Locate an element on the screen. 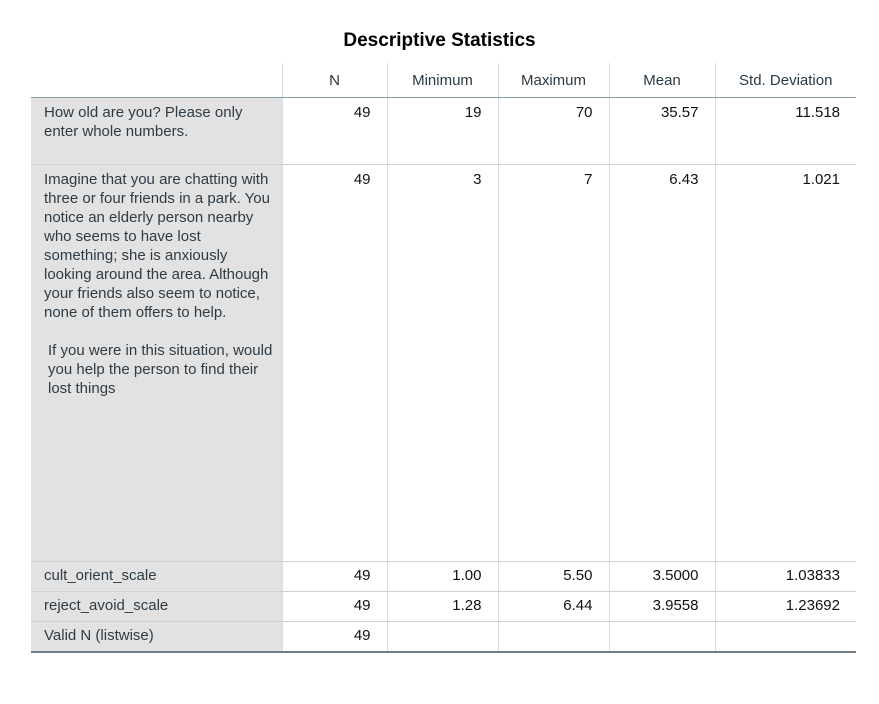 This screenshot has width=879, height=704. cell-minimum: 1.00 is located at coordinates (442, 576).